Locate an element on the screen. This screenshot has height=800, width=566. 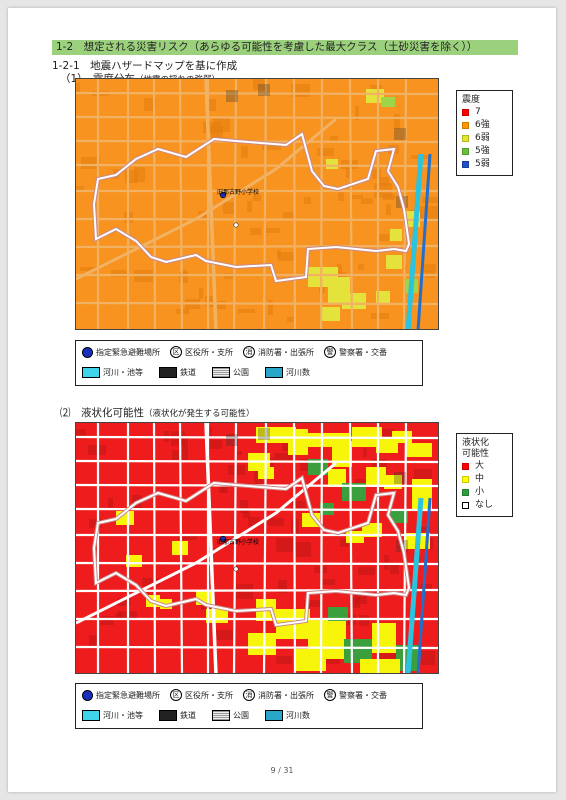
legend-item: 7 is located at coordinates (484, 112).